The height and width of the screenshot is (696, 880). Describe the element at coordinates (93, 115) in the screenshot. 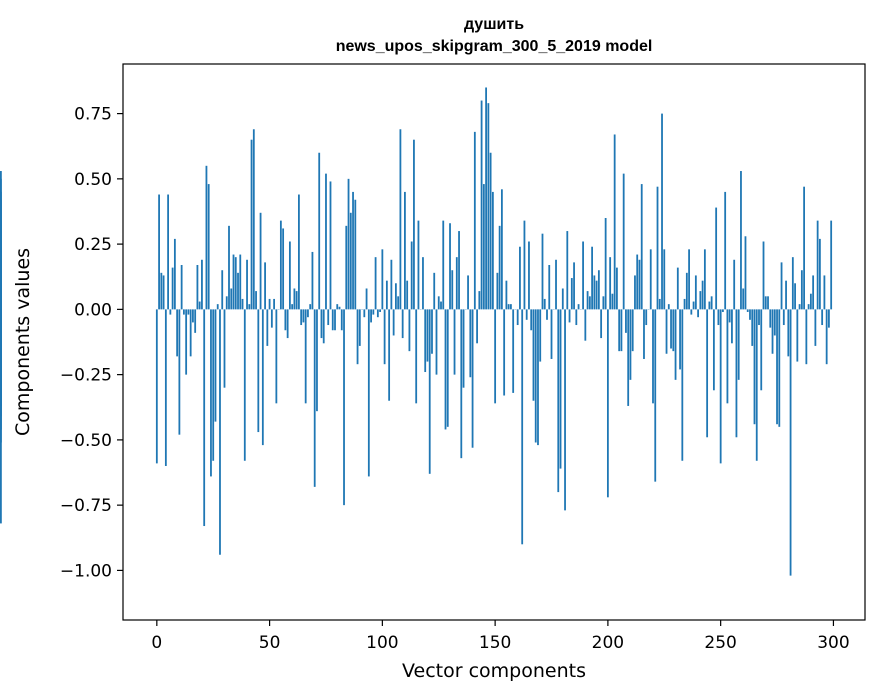

I see `y-tick-label: 0.75` at that location.